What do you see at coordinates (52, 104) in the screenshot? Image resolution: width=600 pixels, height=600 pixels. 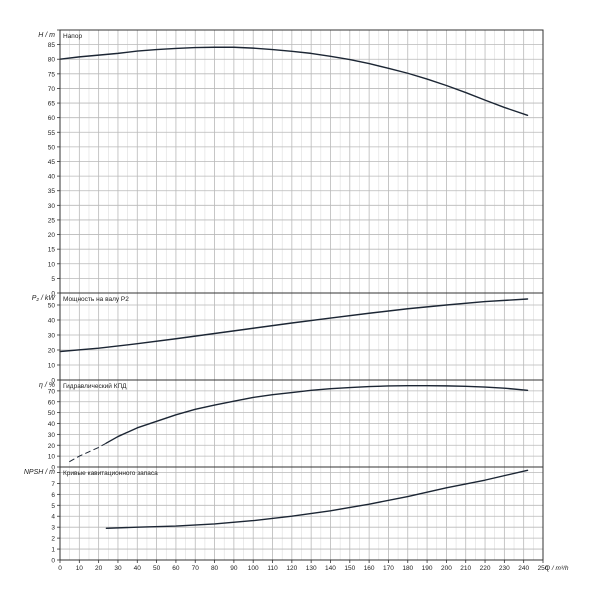 I see `y-tick-label: 65` at bounding box center [52, 104].